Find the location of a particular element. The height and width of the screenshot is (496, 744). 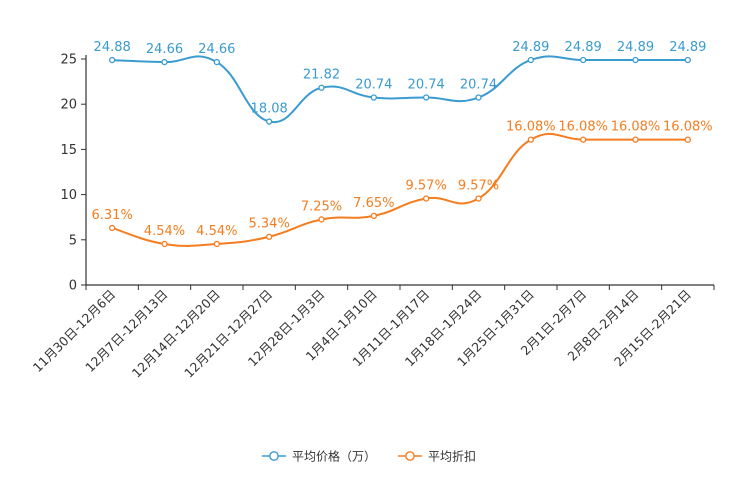

y-tick-label: 10 is located at coordinates (68, 195).